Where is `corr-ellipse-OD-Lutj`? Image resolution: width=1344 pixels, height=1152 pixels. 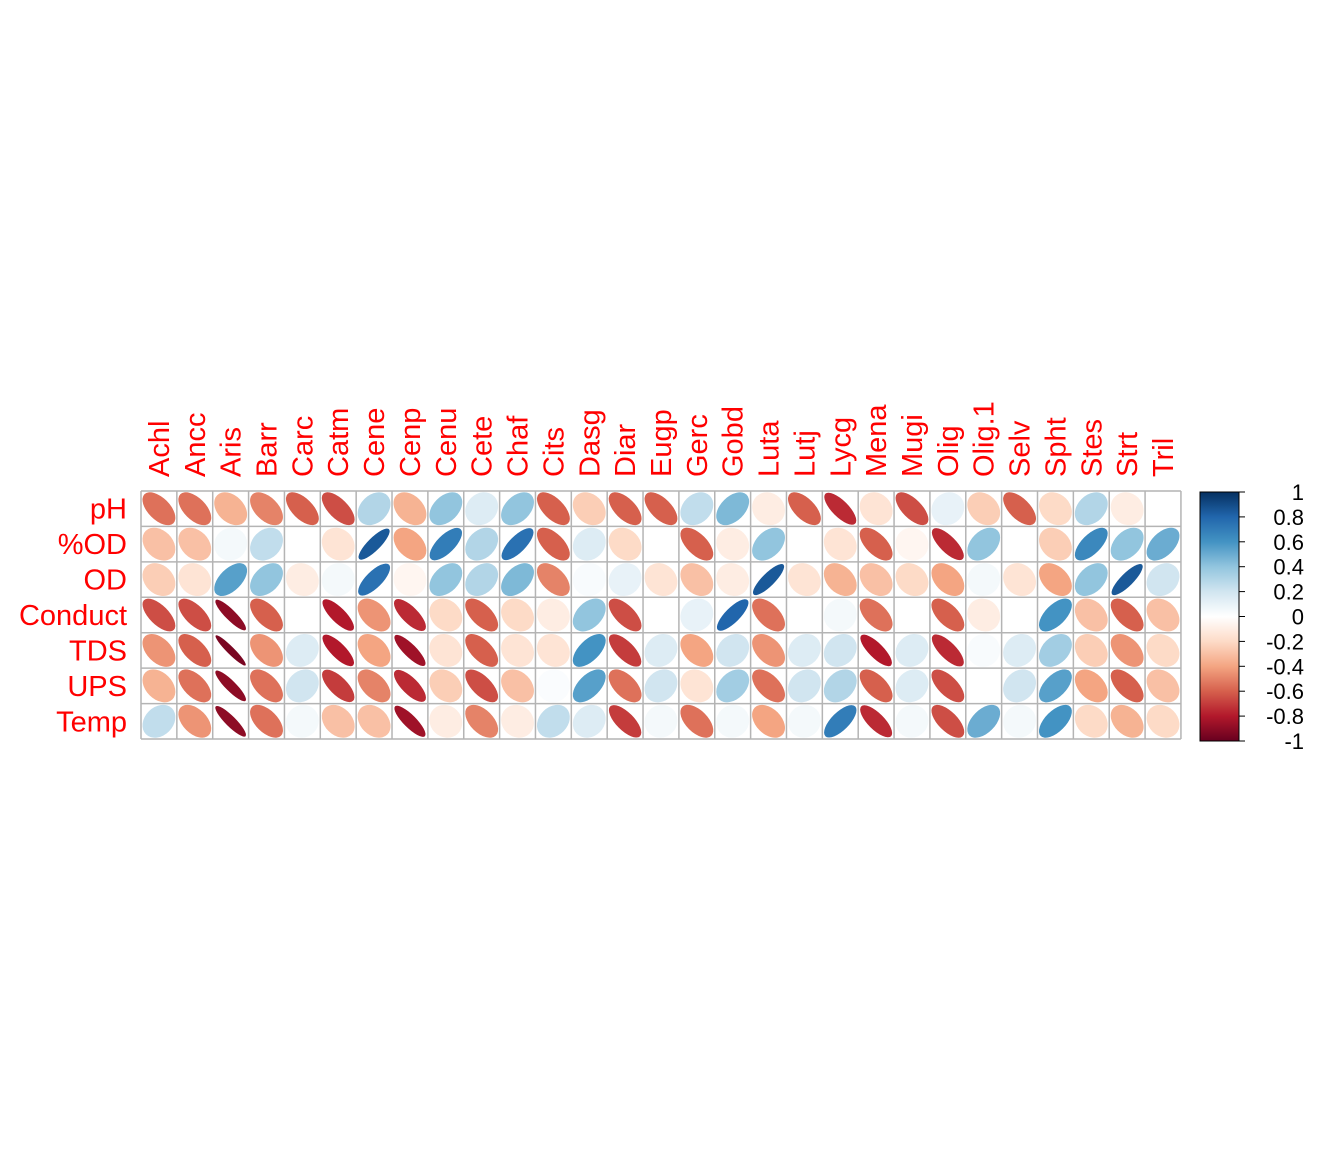
corr-ellipse-OD-Lutj is located at coordinates (804, 580).